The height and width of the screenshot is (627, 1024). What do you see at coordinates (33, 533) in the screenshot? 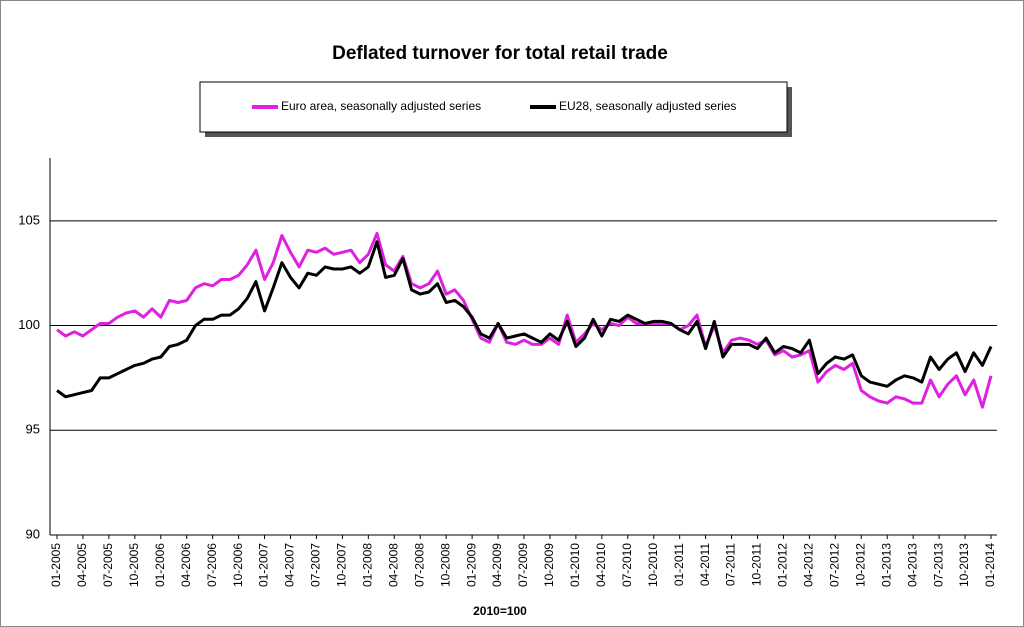
I see `y-tick-label: 90` at bounding box center [33, 533].